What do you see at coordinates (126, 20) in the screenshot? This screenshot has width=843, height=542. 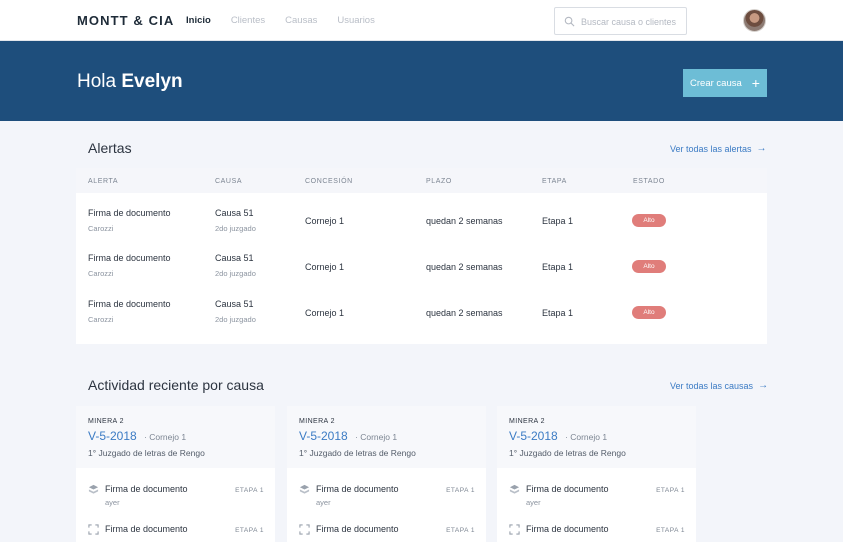 I see `brand-logo: MONTT & CIA` at bounding box center [126, 20].